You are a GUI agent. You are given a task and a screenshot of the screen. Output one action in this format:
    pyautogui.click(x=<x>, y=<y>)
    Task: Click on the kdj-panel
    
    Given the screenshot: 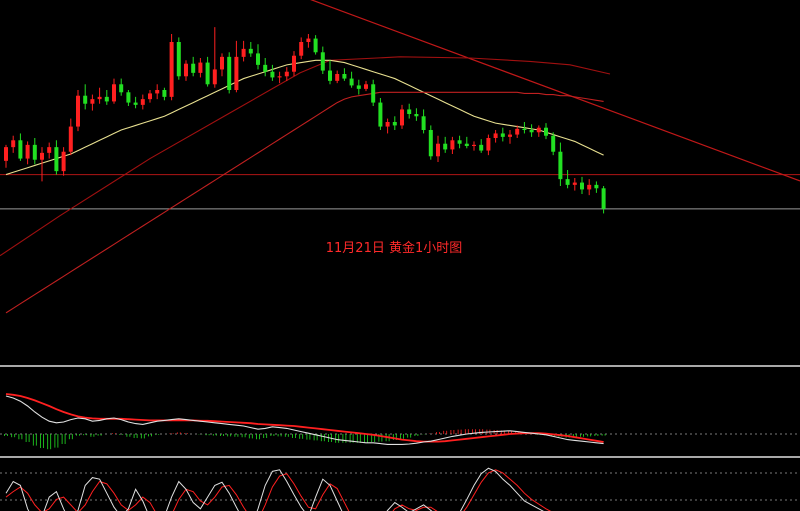 What is the action you would take?
    pyautogui.click(x=400, y=489)
    